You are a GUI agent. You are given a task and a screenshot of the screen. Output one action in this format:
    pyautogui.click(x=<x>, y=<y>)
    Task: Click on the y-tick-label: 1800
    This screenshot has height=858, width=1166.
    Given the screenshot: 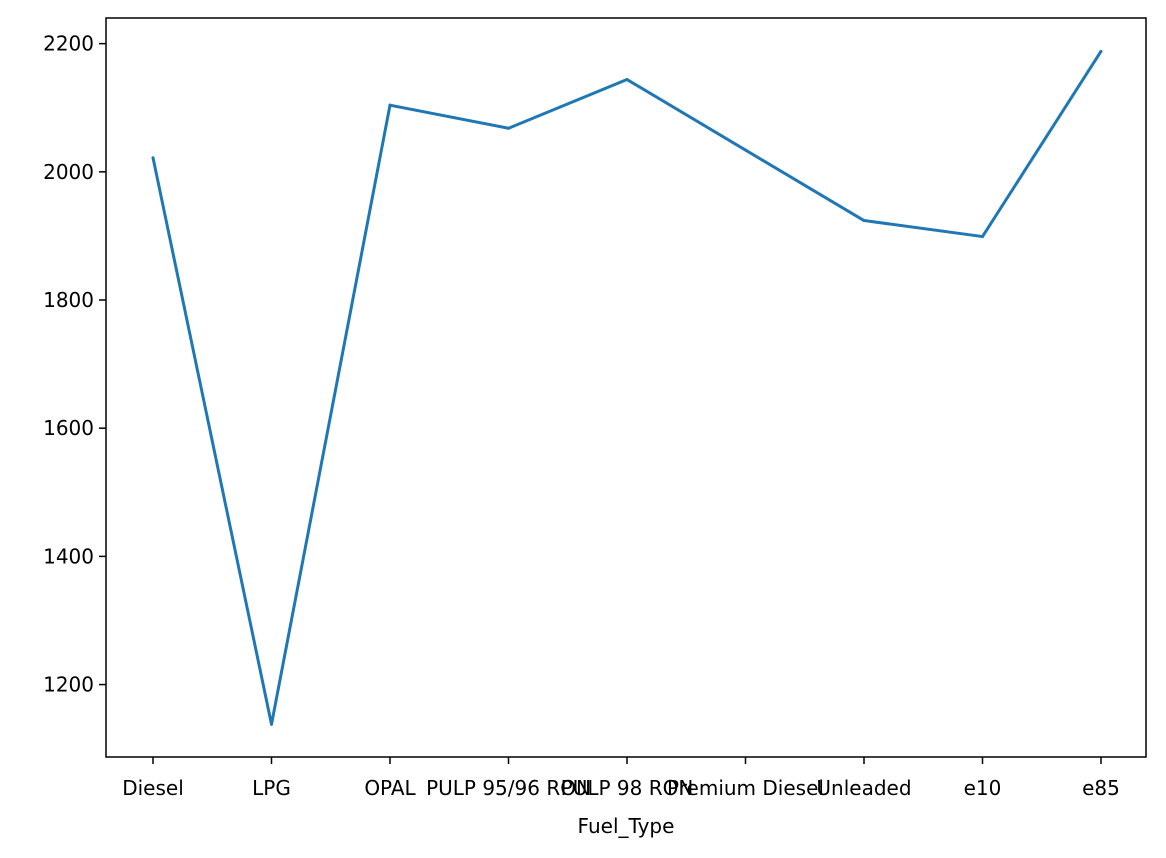 What is the action you would take?
    pyautogui.click(x=68, y=300)
    